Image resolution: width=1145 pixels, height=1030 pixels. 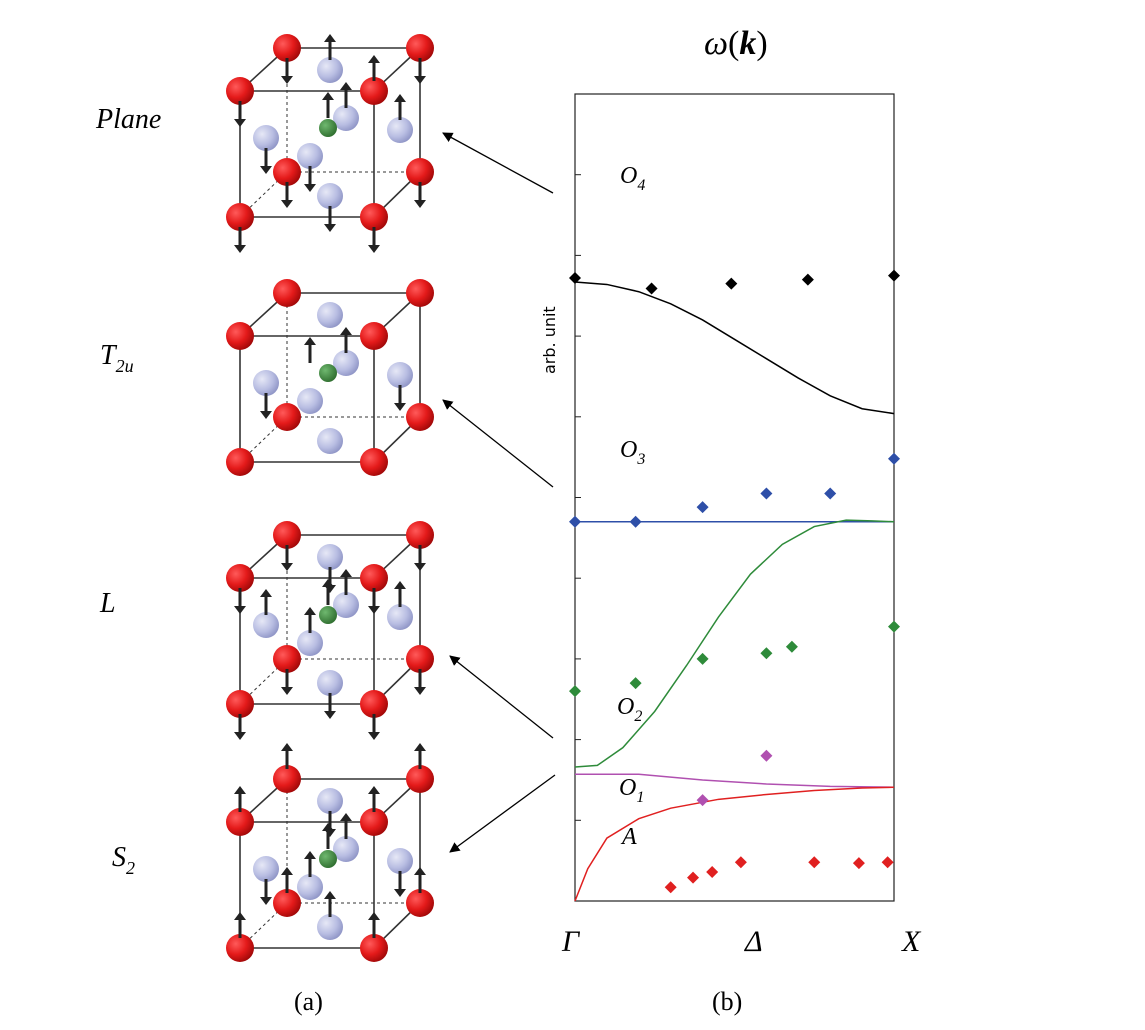 What do you see at coordinates (628, 837) in the screenshot?
I see `branch-label-a: A` at bounding box center [628, 837].